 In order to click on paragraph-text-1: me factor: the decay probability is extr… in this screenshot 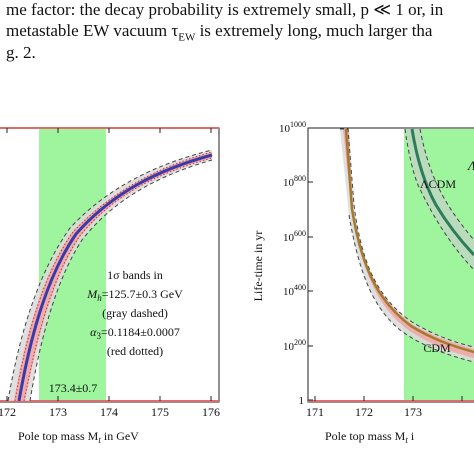, I will do `click(225, 9)`.